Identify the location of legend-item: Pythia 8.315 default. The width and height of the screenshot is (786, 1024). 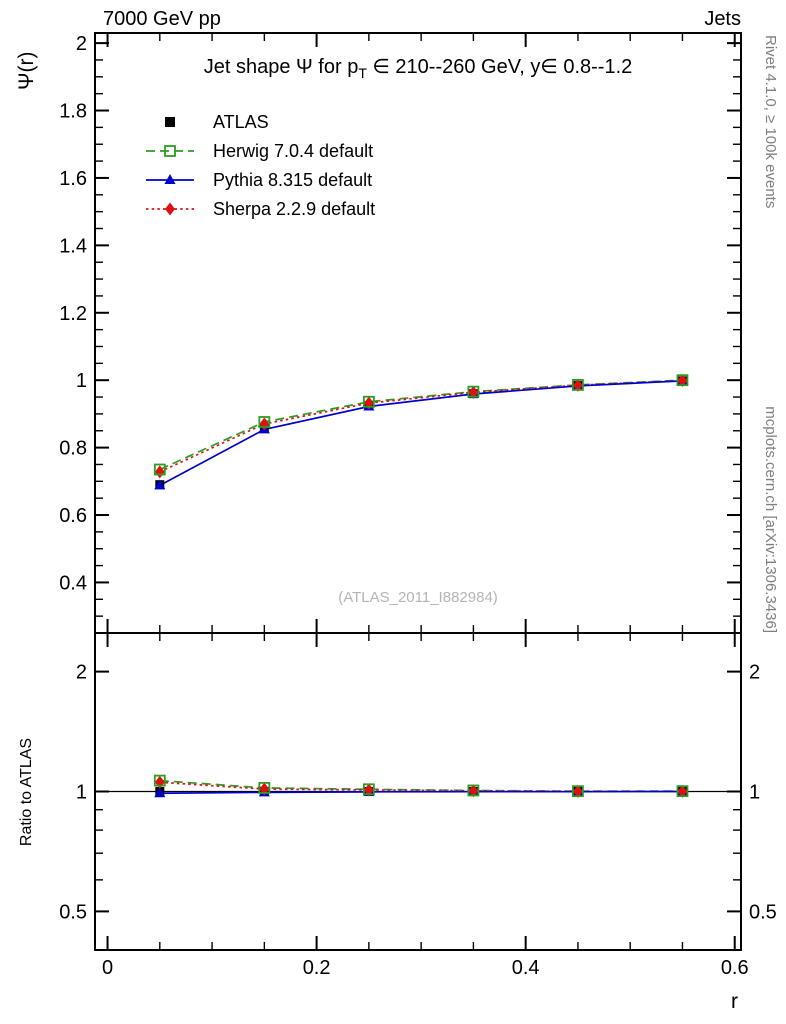
(259, 180).